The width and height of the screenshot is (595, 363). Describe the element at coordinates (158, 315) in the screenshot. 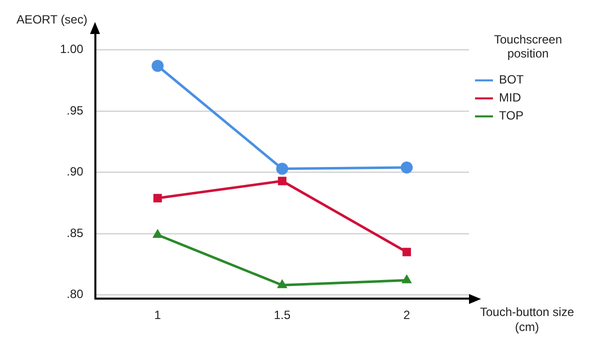

I see `x-tick-label: 1` at that location.